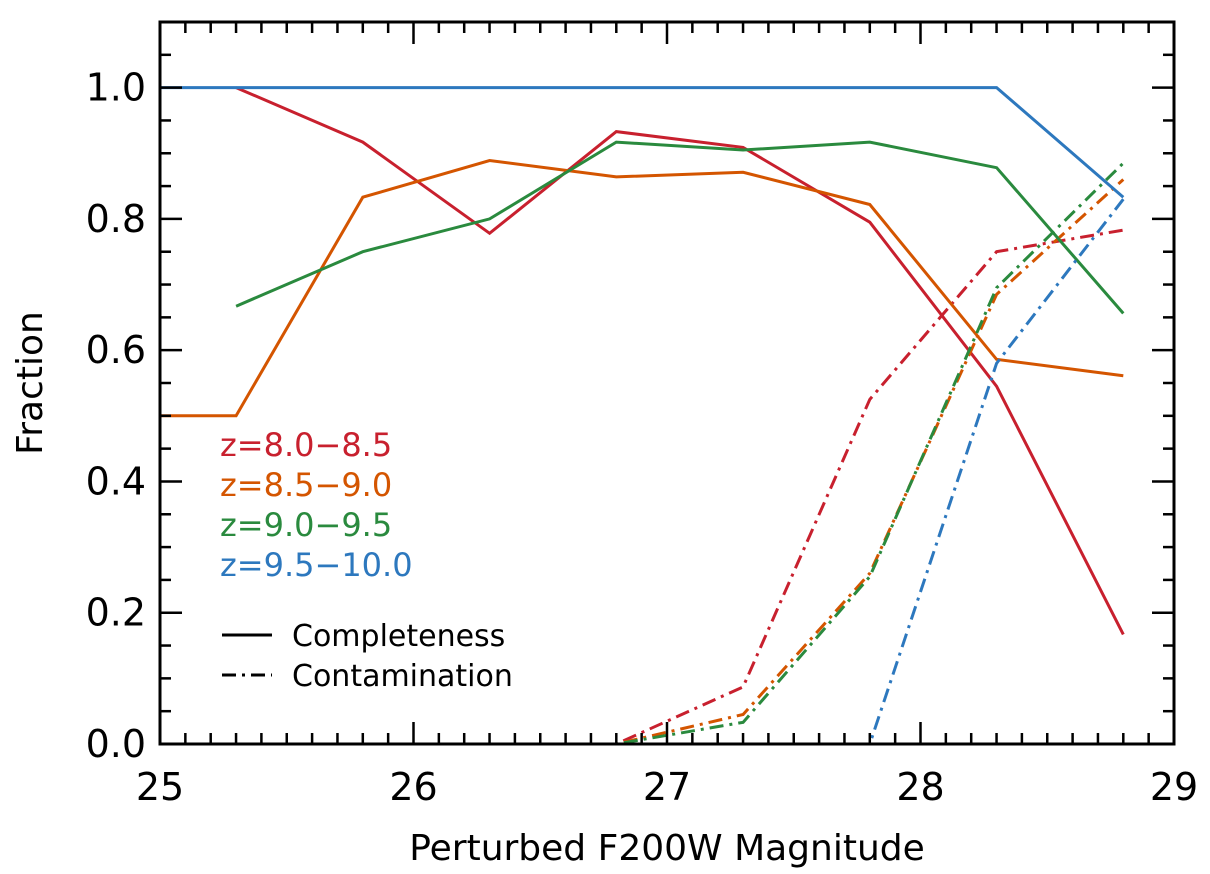  What do you see at coordinates (116, 350) in the screenshot?
I see `y-tick-label: 0.6` at bounding box center [116, 350].